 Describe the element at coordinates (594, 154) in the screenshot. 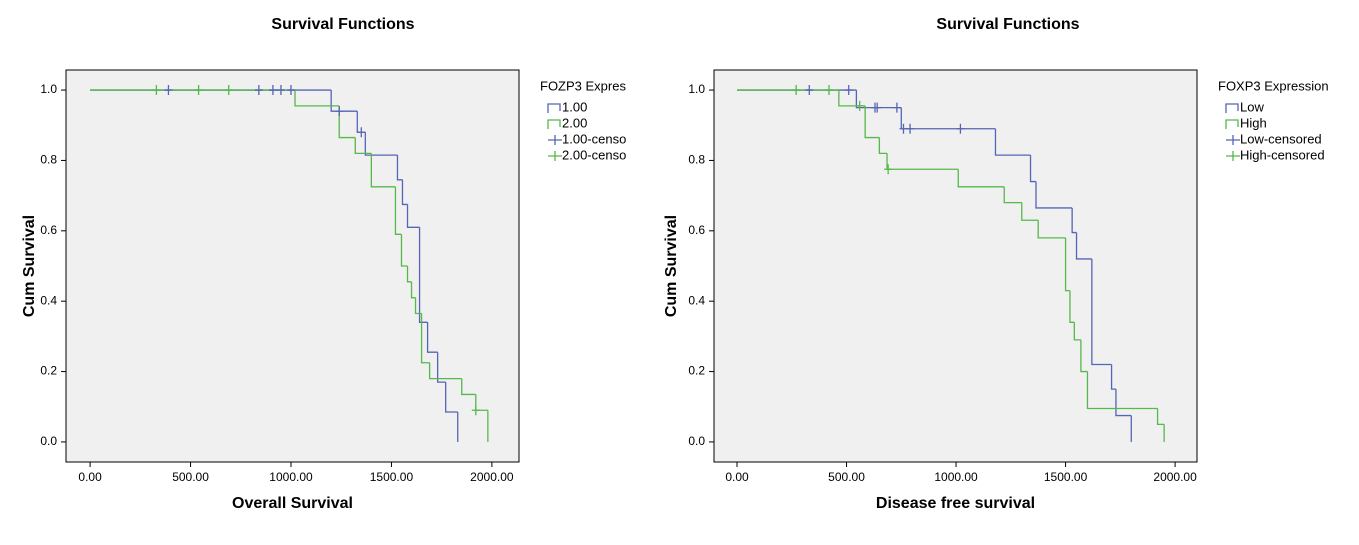

I see `legend-label: 2.00-censo` at that location.